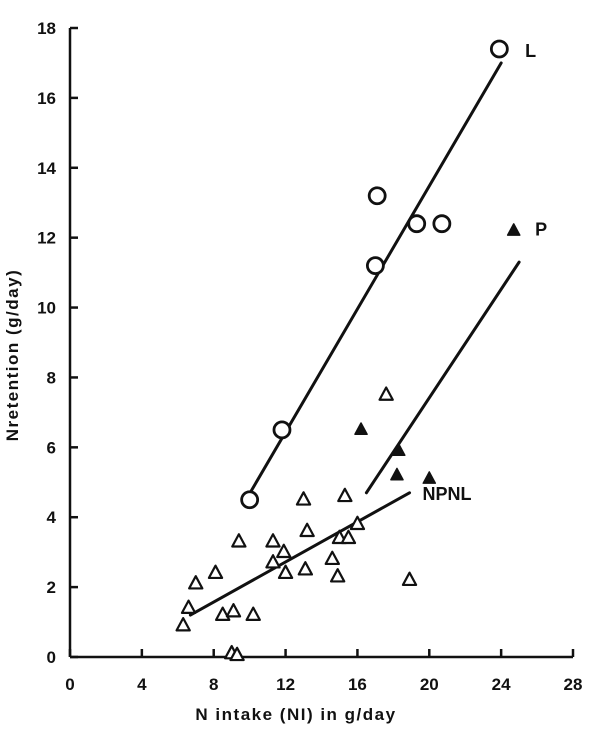  What do you see at coordinates (357, 684) in the screenshot?
I see `x-tick-label: 16` at bounding box center [357, 684].